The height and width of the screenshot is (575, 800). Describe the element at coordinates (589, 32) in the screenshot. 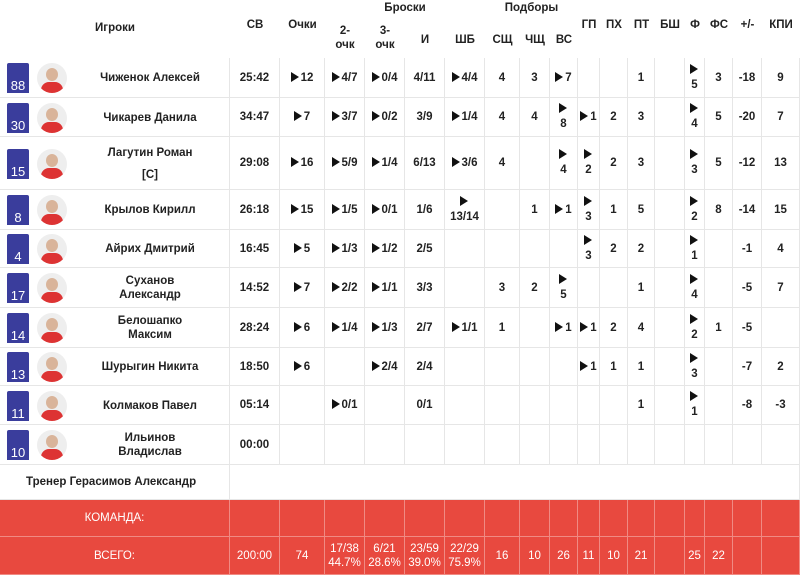

I see `column-header: ГП` at that location.